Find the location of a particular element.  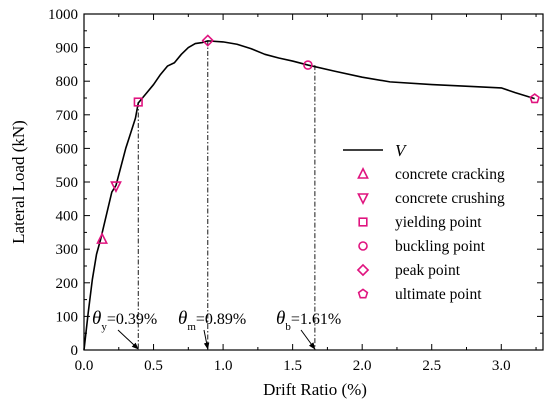

x-tick-label: 0.5 is located at coordinates (153, 366).